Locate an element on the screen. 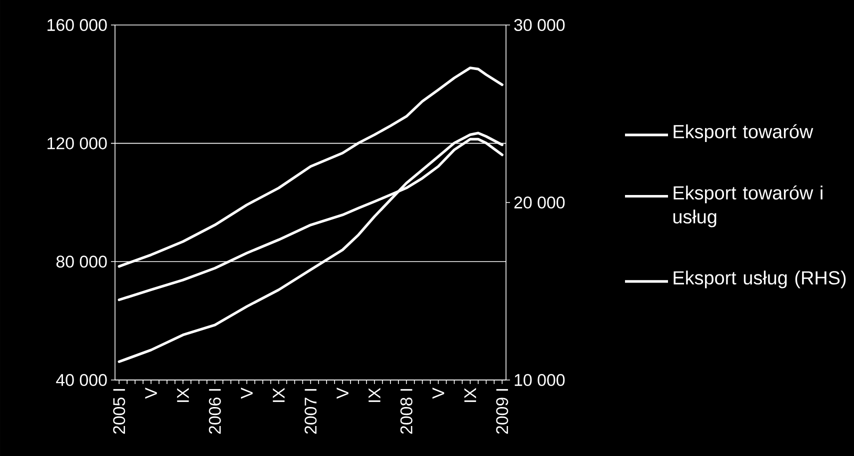  y-tick-label: 80 000 is located at coordinates (81, 262).